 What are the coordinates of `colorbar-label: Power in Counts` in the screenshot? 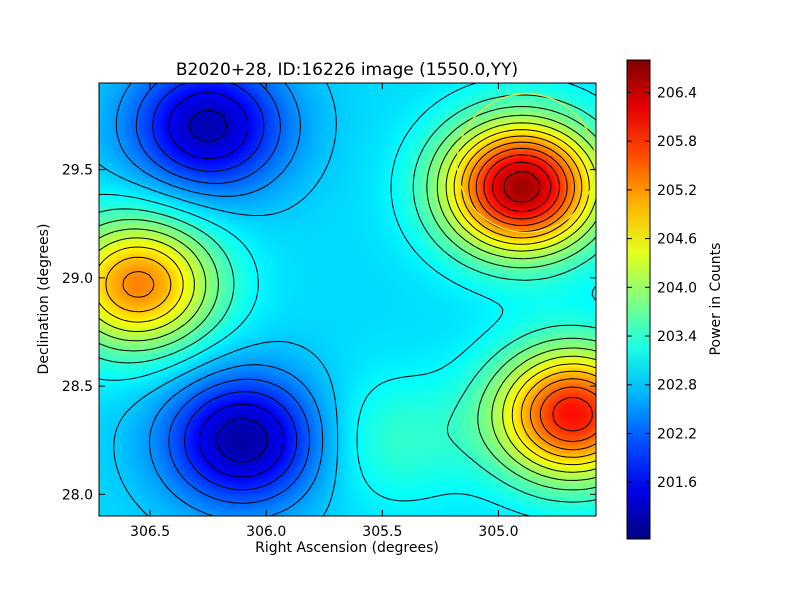 It's located at (716, 299).